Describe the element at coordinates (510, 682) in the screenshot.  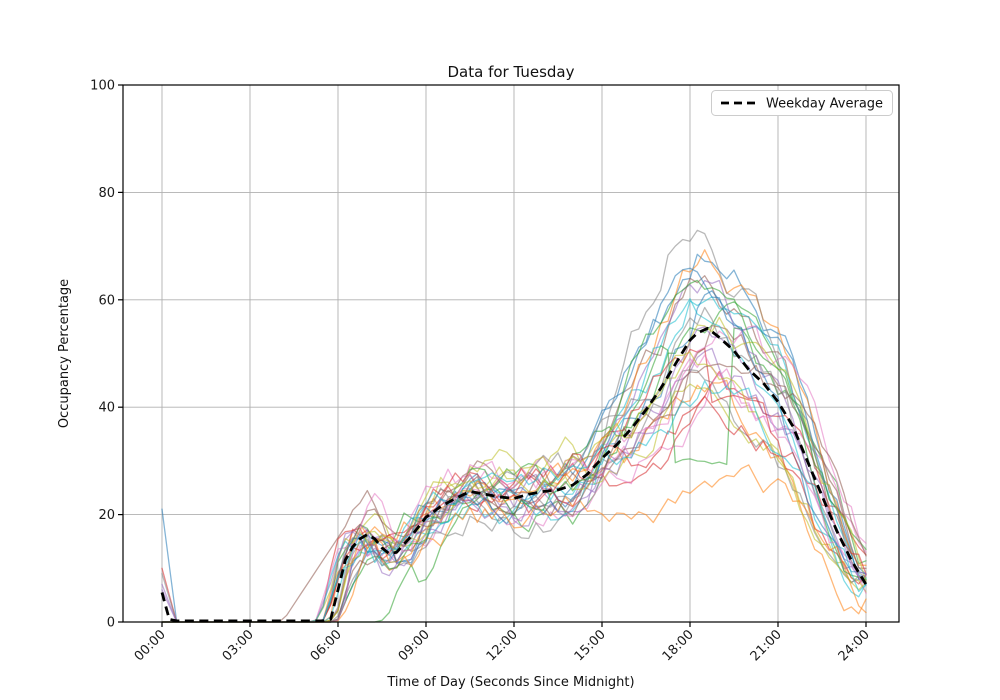
I see `x-axis-label: Time of Day (Seconds Since Midnight)` at that location.